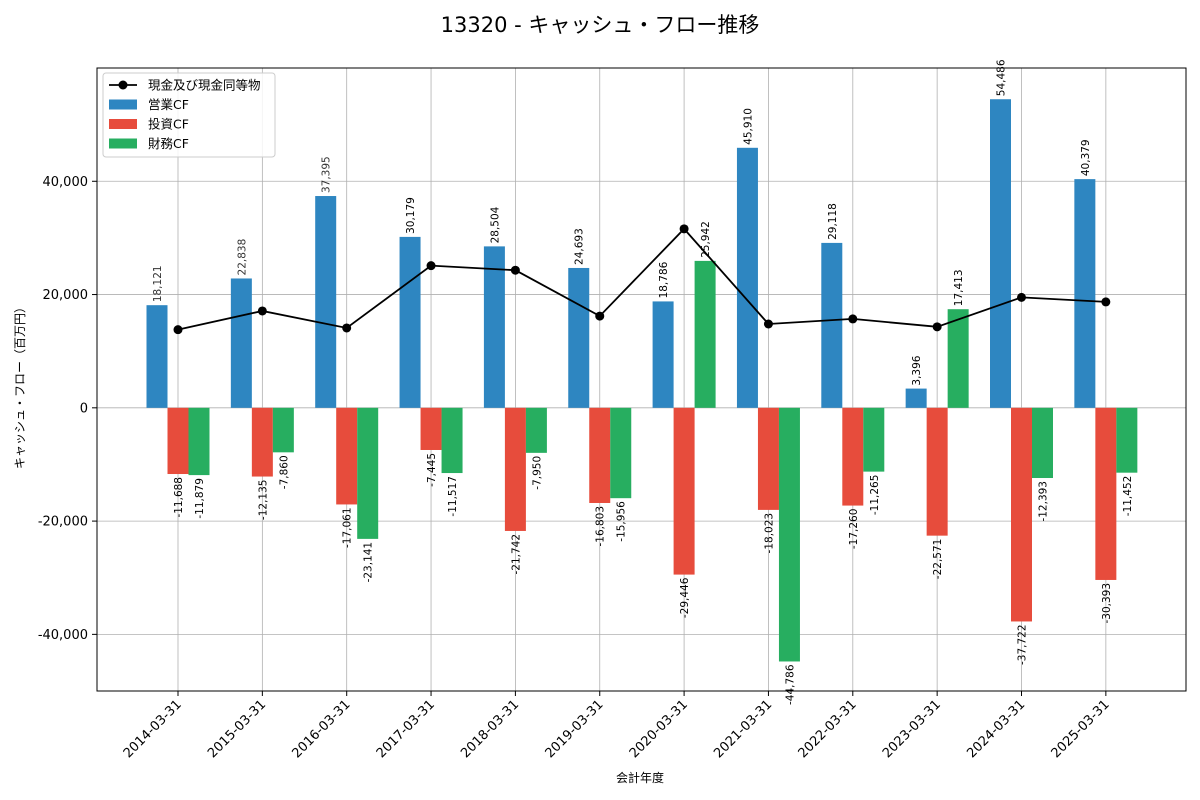  I want to click on x-tick-label: 2019-03-31, so click(575, 729).